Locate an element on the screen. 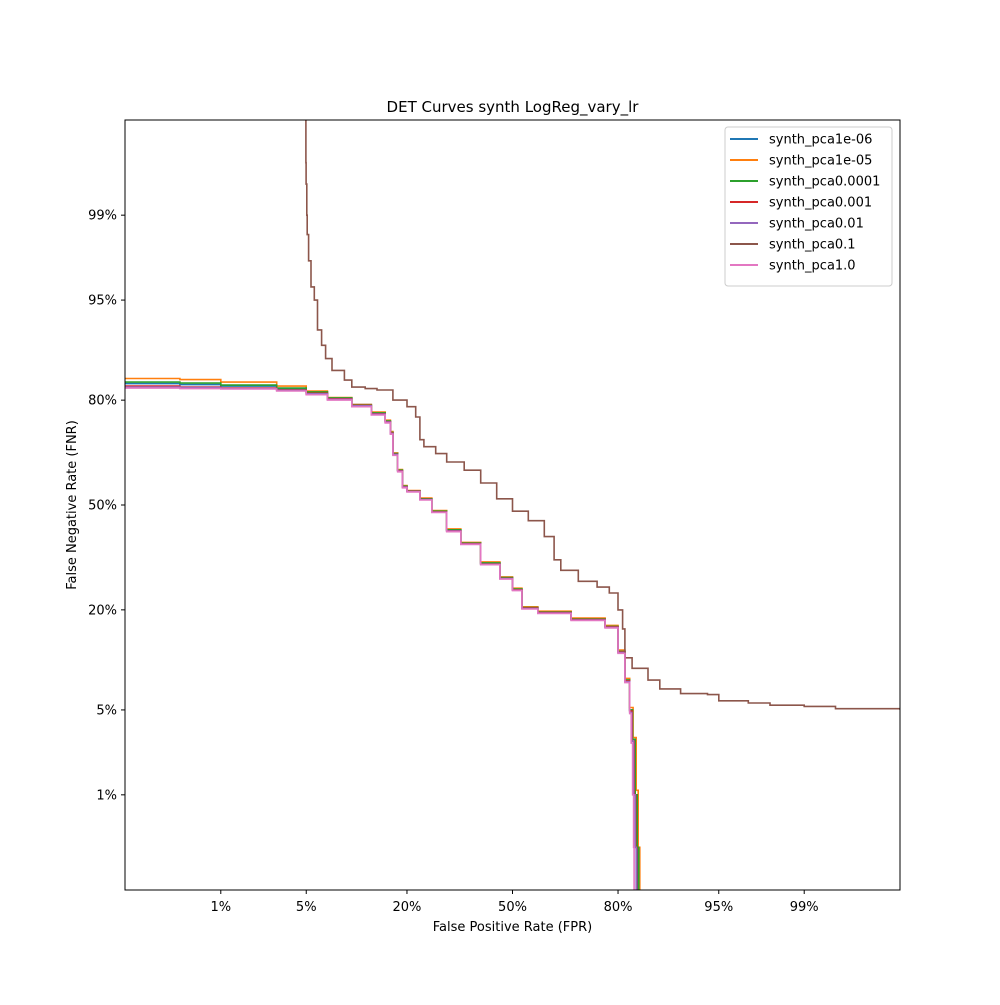 Image resolution: width=1000 pixels, height=1005 pixels. legend-box is located at coordinates (808, 206).